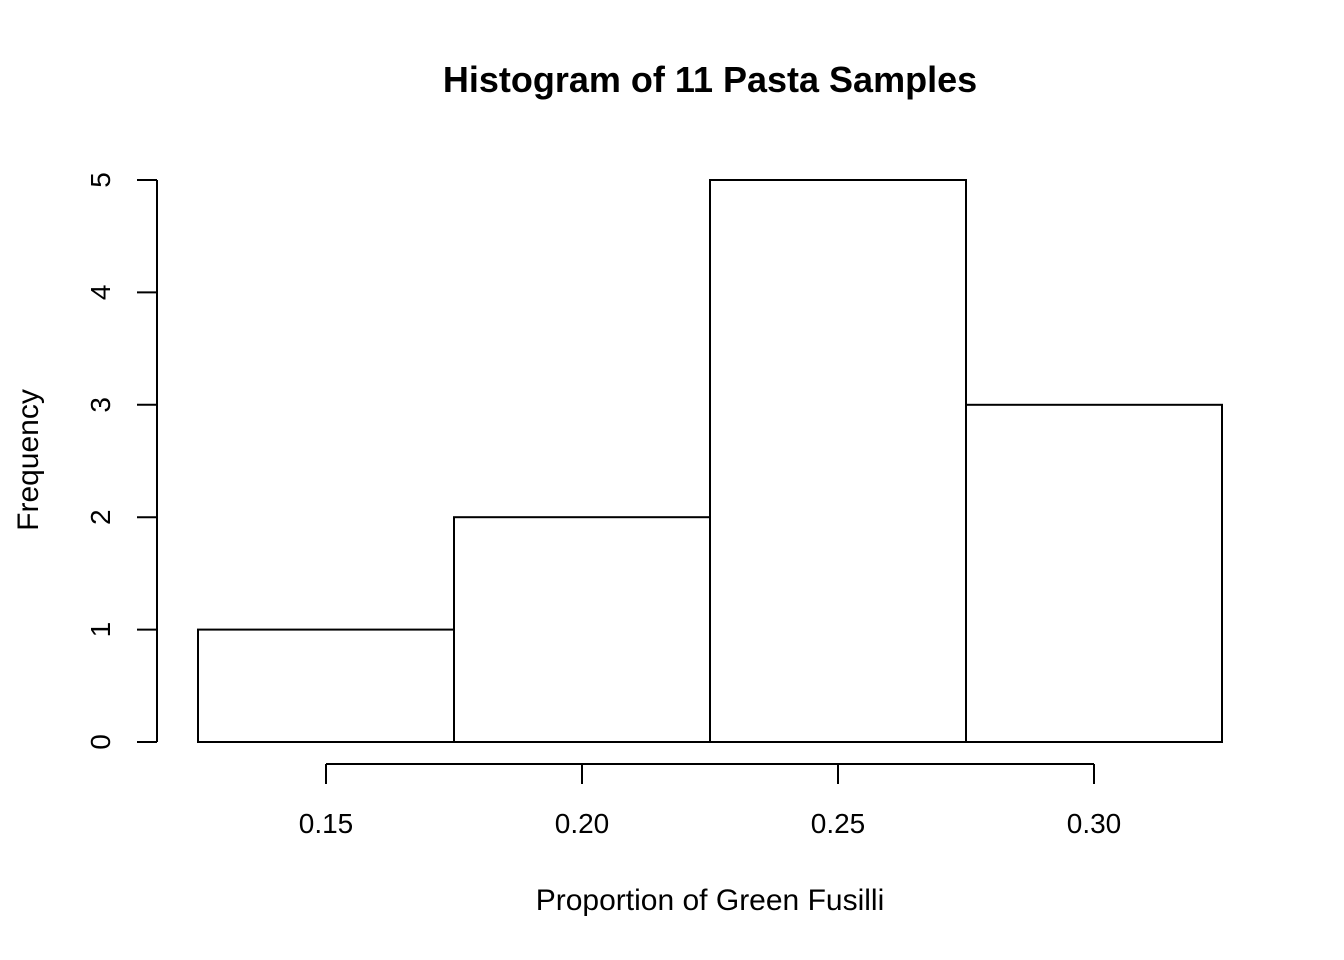 The width and height of the screenshot is (1344, 960). Describe the element at coordinates (1094, 823) in the screenshot. I see `x-tick-label-3: 0.30` at that location.